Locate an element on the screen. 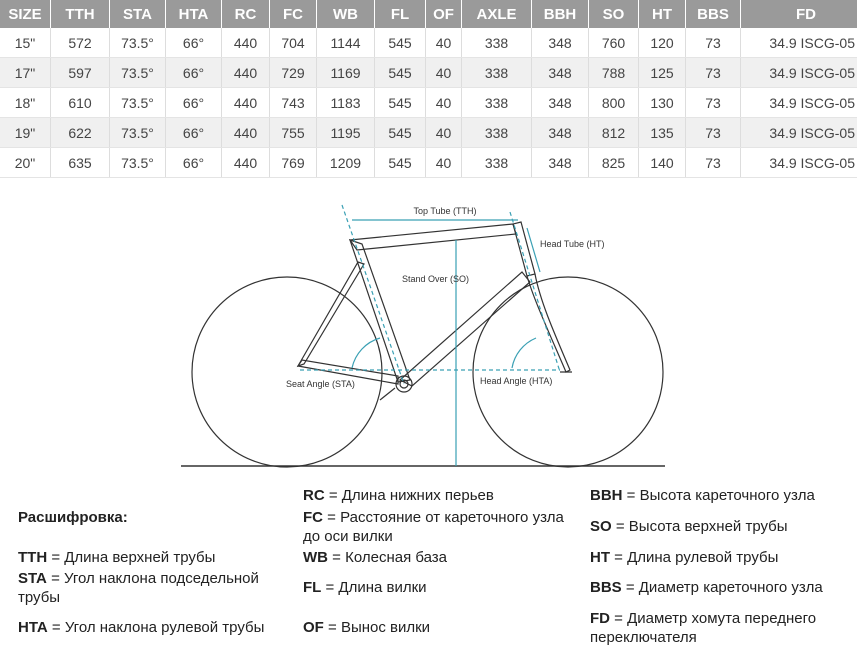 This screenshot has height=654, width=857. legend-item: BBH = Высота кареточного узла is located at coordinates (720, 495).